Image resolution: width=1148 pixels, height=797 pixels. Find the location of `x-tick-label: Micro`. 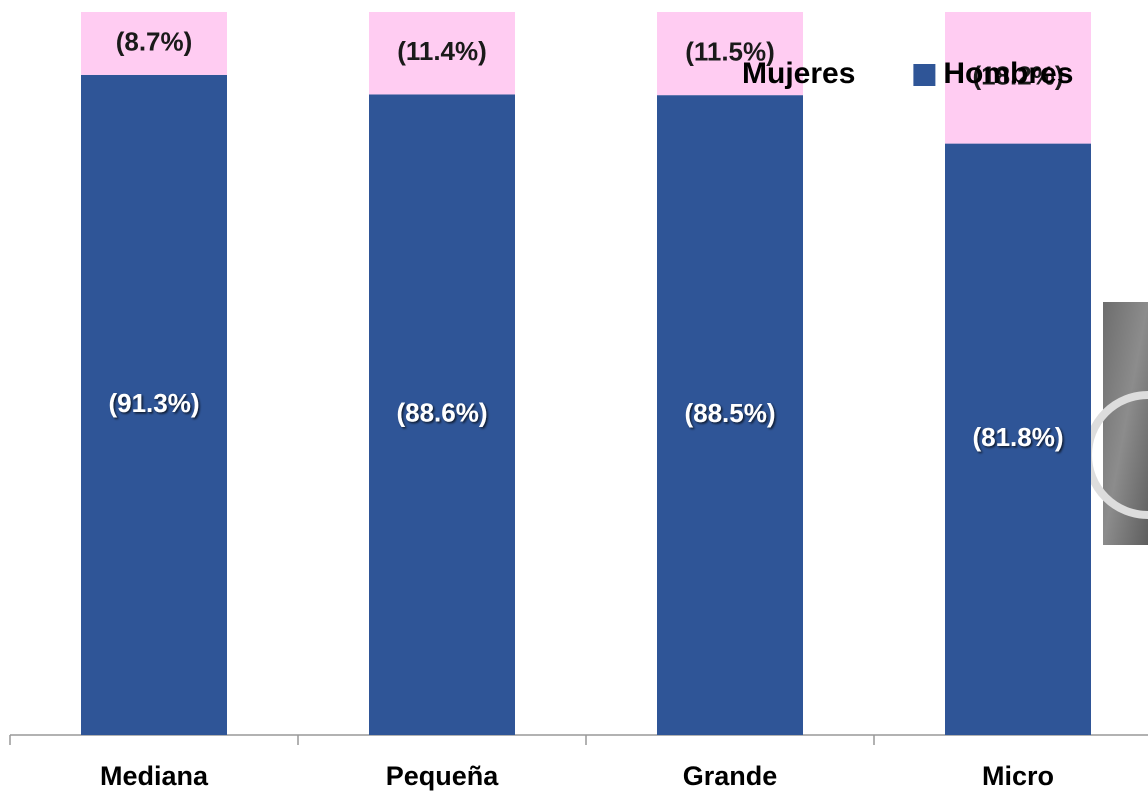

x-tick-label: Micro is located at coordinates (1018, 776).